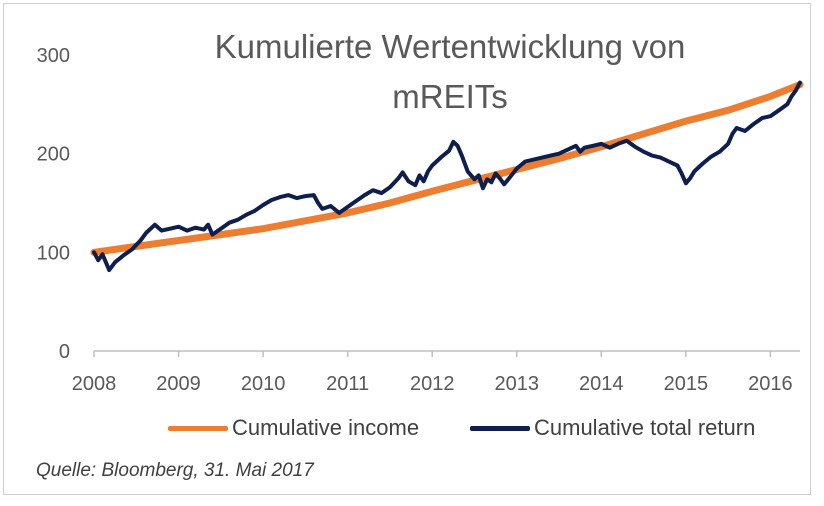  Describe the element at coordinates (178, 384) in the screenshot. I see `x-tick-label: 2009` at that location.